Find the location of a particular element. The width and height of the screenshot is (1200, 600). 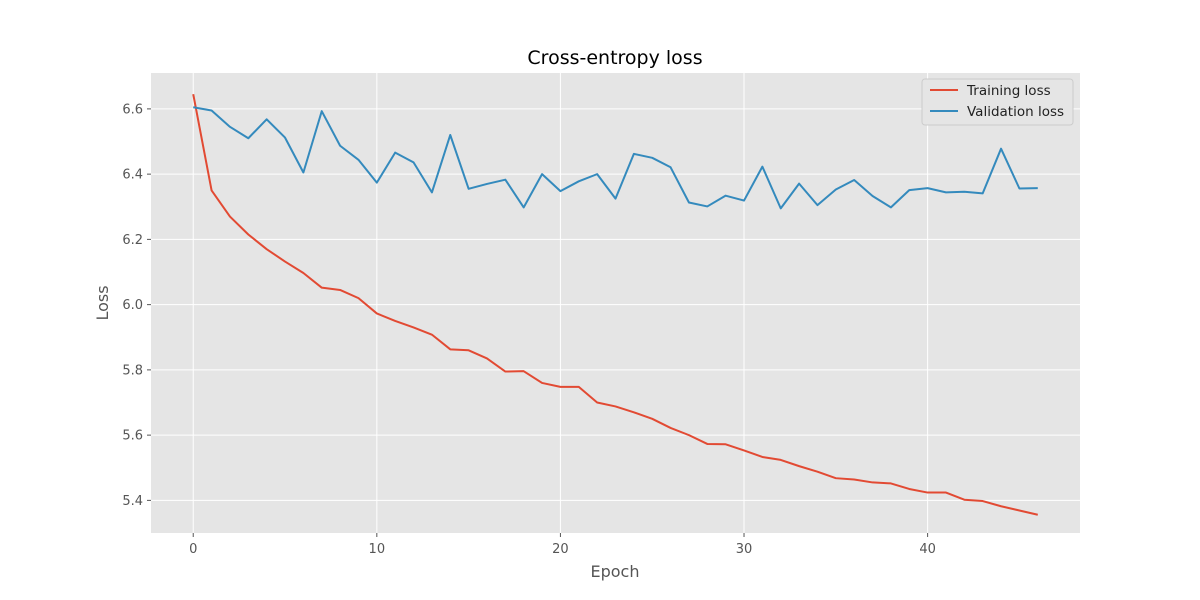

y-tick-label: 6.2 is located at coordinates (132, 240).